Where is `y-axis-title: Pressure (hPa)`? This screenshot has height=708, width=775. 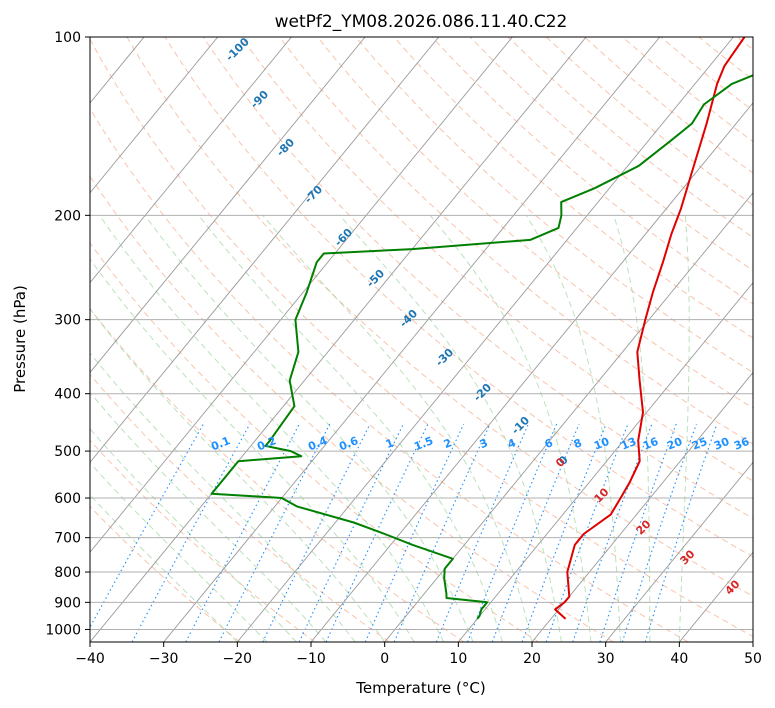
y-axis-title: Pressure (hPa) is located at coordinates (20, 339).